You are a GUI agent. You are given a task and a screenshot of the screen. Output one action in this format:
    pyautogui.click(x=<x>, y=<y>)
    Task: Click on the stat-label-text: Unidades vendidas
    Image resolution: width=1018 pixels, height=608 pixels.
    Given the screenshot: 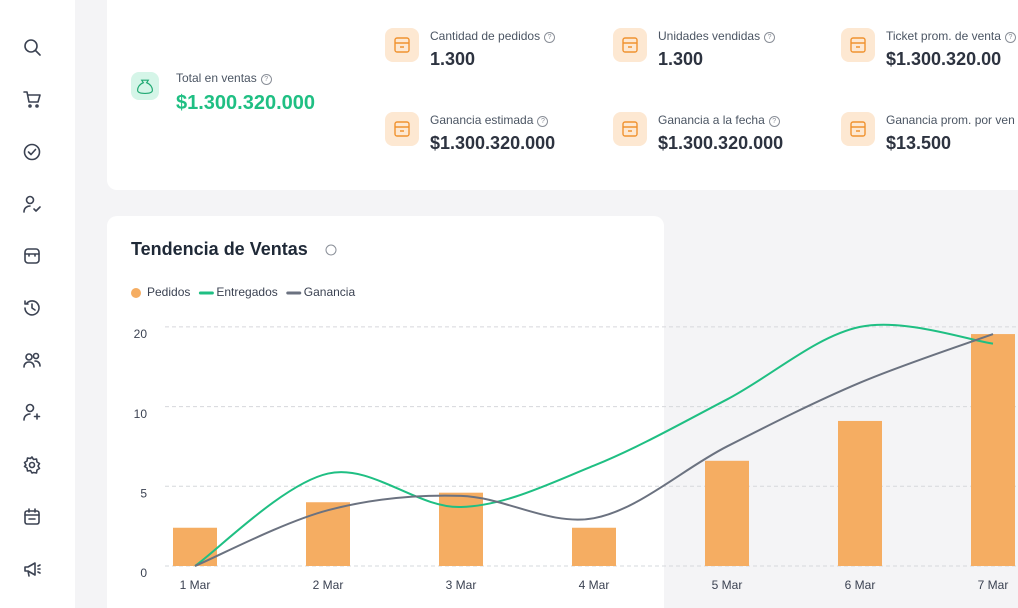 What is the action you would take?
    pyautogui.click(x=709, y=36)
    